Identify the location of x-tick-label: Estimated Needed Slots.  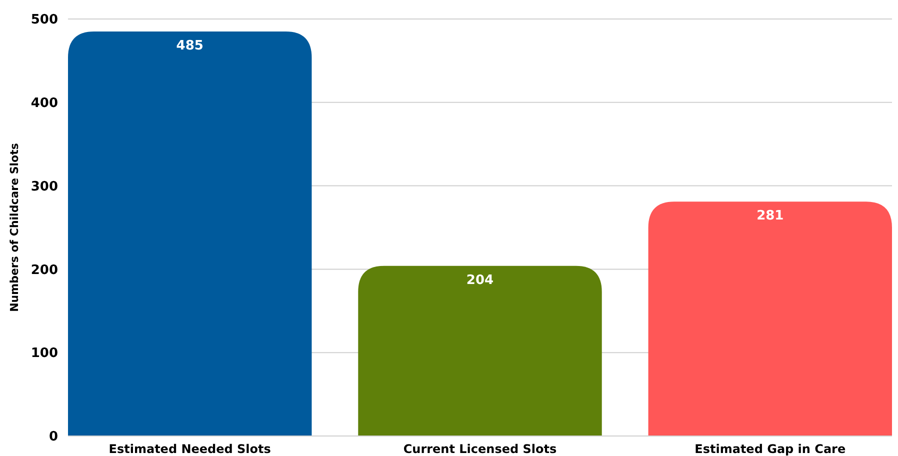
(189, 449).